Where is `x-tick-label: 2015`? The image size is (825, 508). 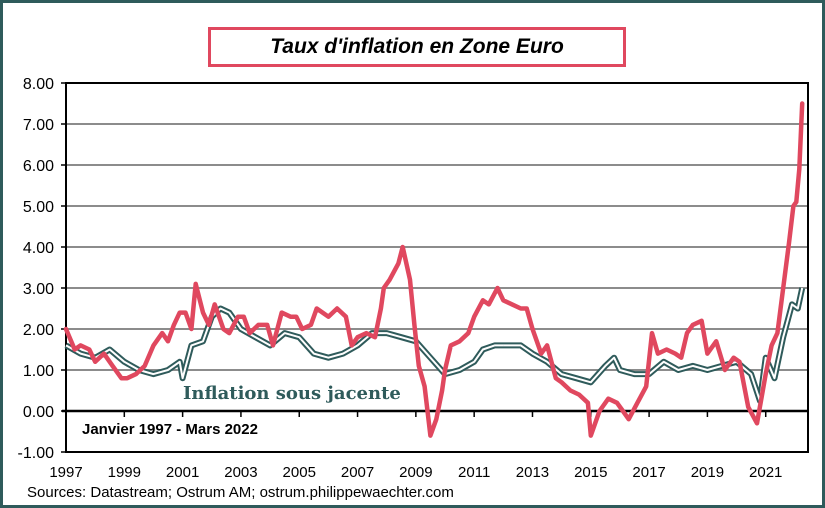
x-tick-label: 2015 is located at coordinates (590, 472).